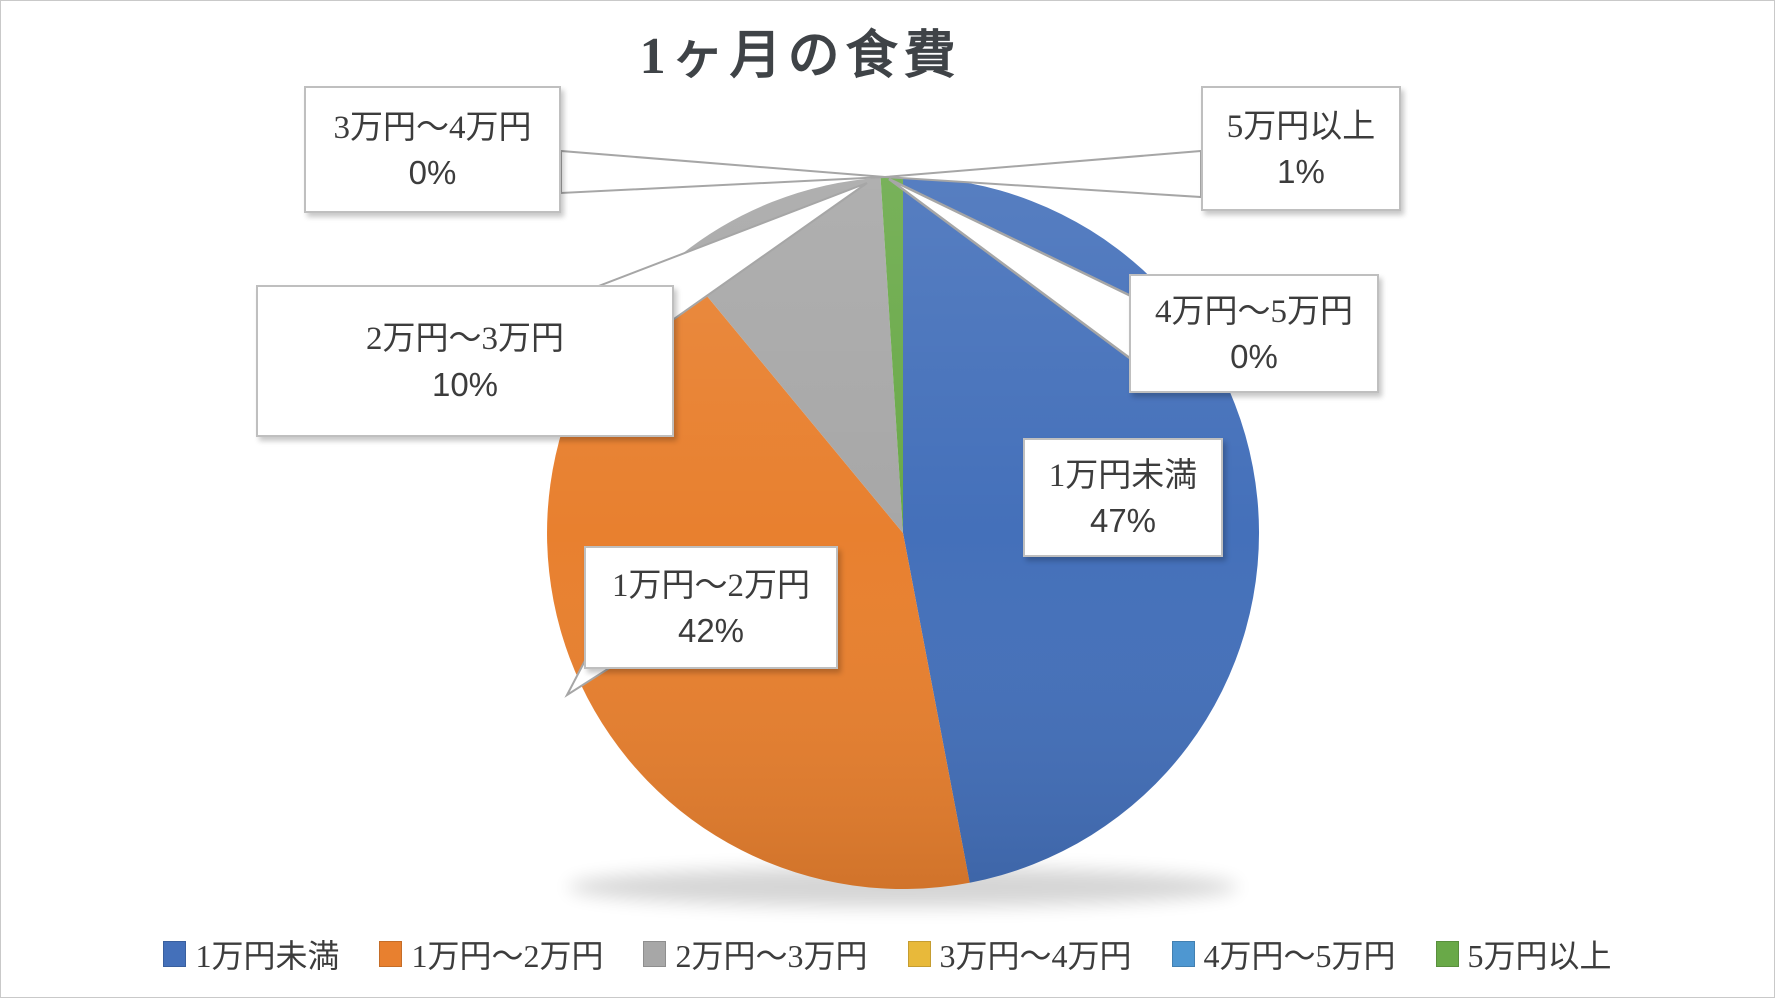  What do you see at coordinates (1123, 521) in the screenshot?
I see `callout-percent: 47%` at bounding box center [1123, 521].